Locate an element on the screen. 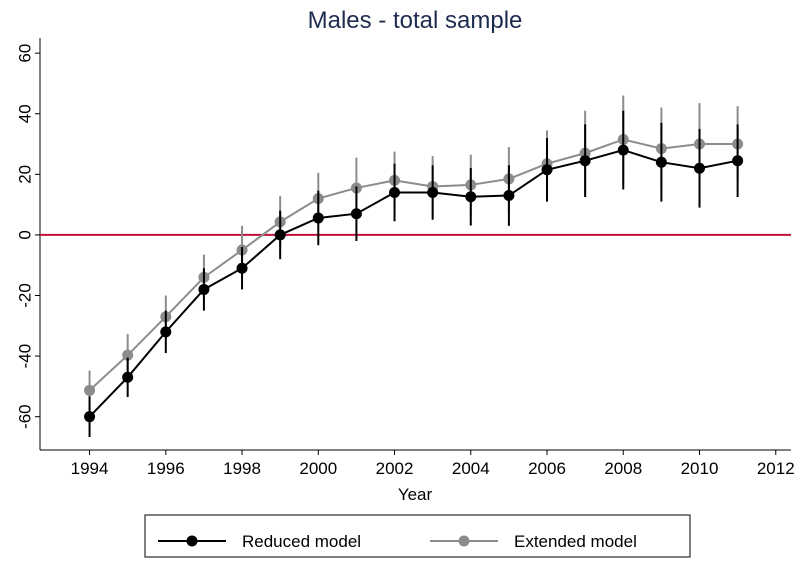  legend-label: Extended model is located at coordinates (575, 541).